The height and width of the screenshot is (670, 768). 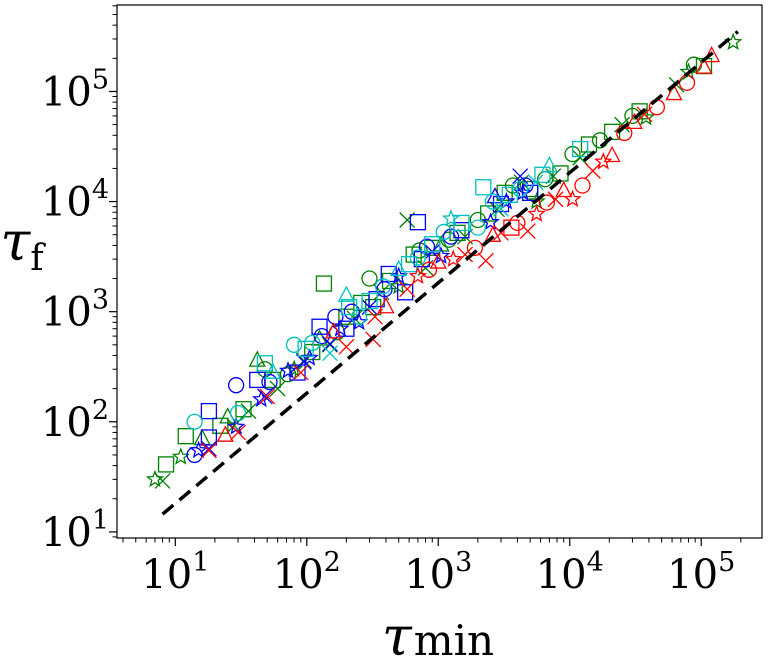 I want to click on y-tick-label-exponent: 1, so click(x=100, y=520).